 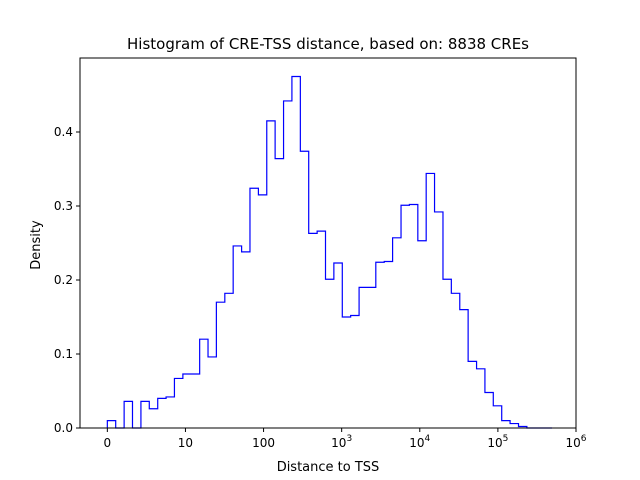 I want to click on x-tick-label: 10⁵, so click(x=497, y=442).